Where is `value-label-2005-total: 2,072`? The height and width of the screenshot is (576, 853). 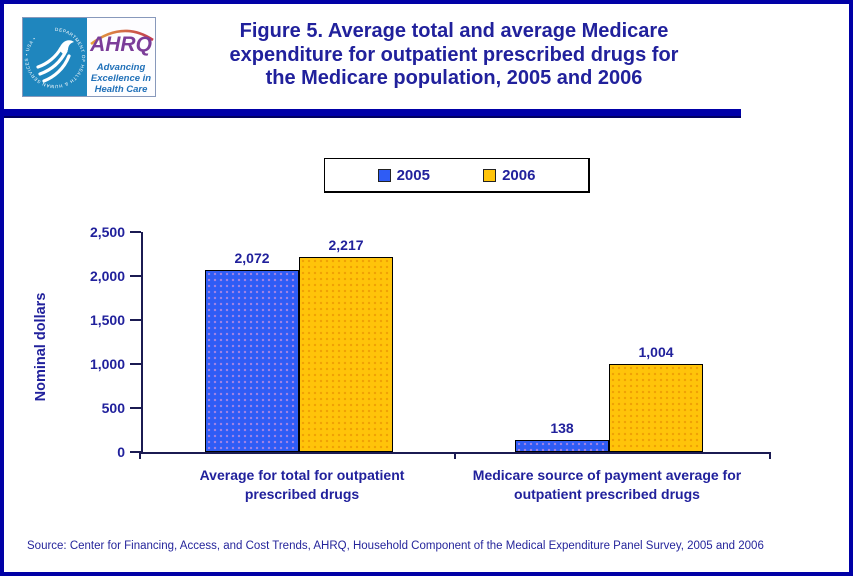
value-label-2005-total: 2,072 is located at coordinates (252, 257).